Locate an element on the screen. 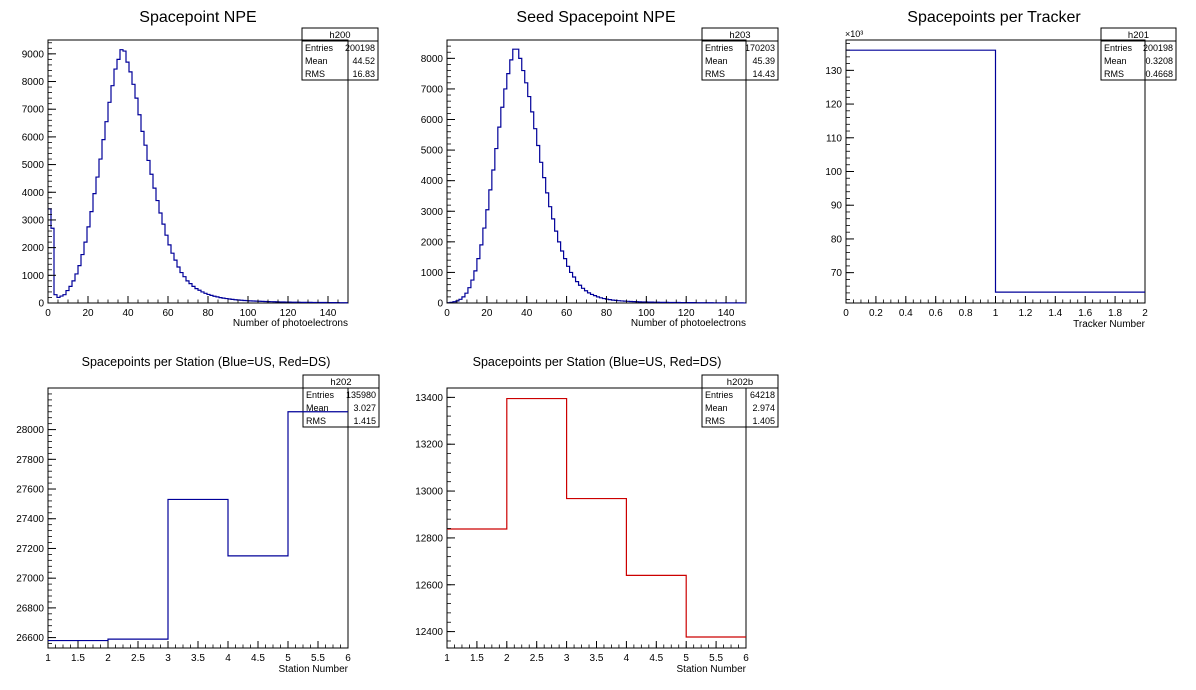 The image size is (1196, 690). stats-value: 2.974 is located at coordinates (763, 408).